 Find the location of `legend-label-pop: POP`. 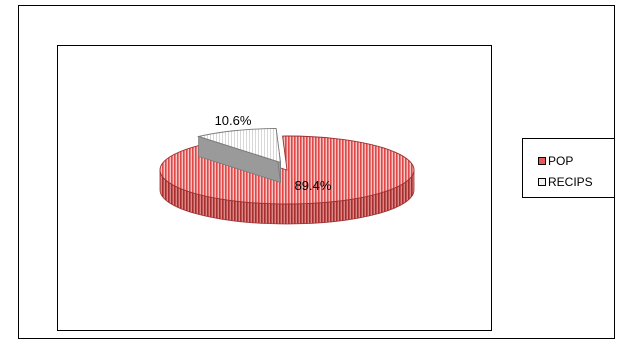

legend-label-pop: POP is located at coordinates (561, 161).